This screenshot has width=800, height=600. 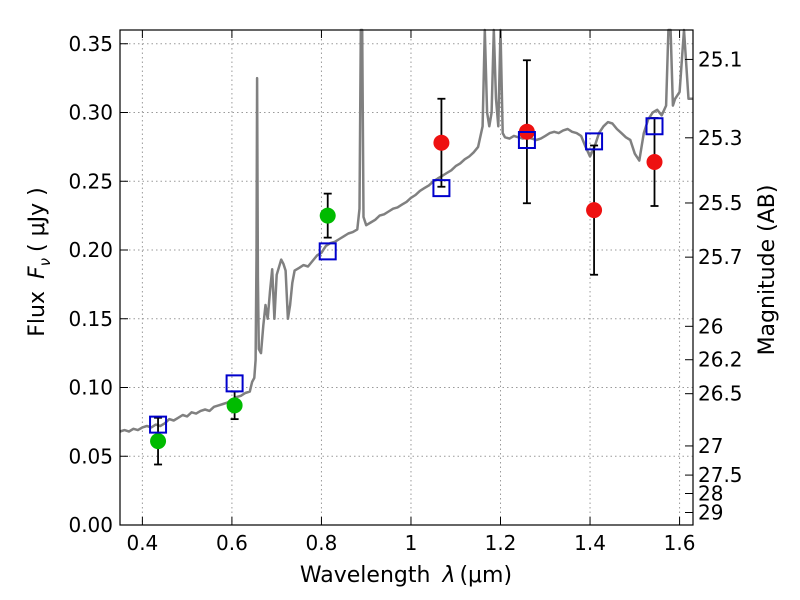 What do you see at coordinates (90, 388) in the screenshot?
I see `y-tick-label: 0.10` at bounding box center [90, 388].